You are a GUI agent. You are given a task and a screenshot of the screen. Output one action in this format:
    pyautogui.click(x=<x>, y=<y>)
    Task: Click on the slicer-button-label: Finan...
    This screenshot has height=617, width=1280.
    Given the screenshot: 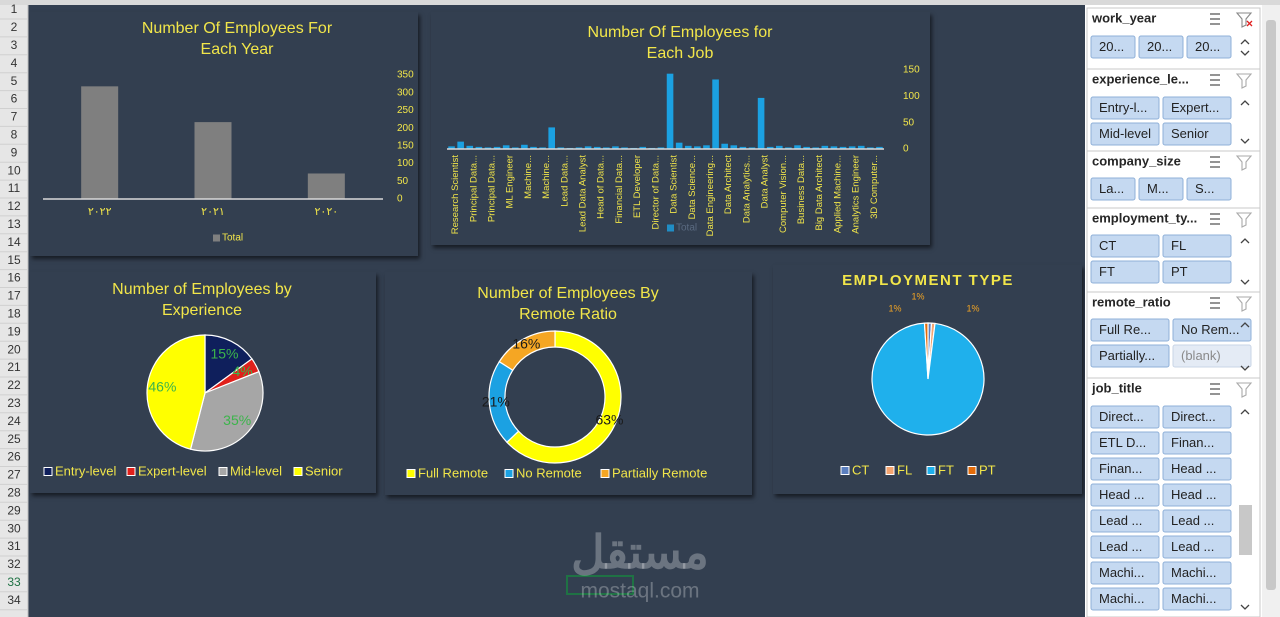 What is the action you would take?
    pyautogui.click(x=1120, y=468)
    